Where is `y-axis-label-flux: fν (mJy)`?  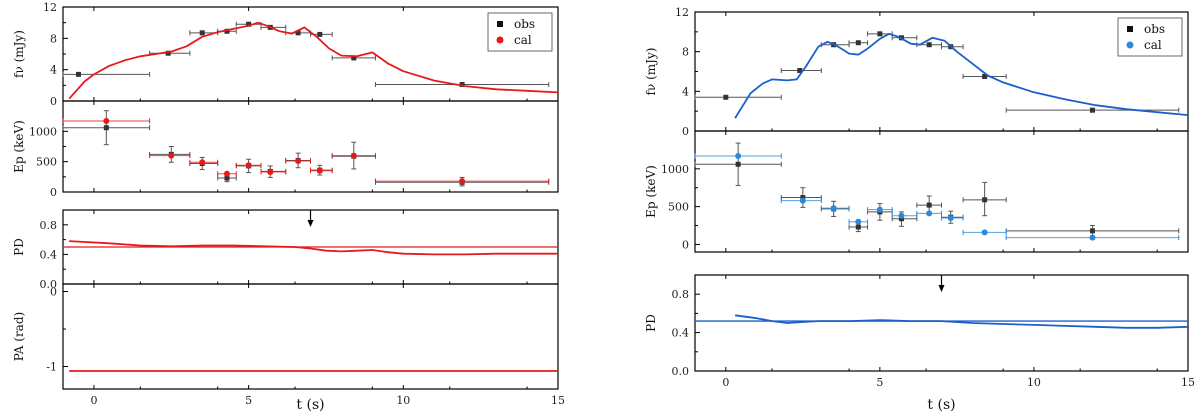
y-axis-label-flux: fν (mJy) is located at coordinates (651, 72).